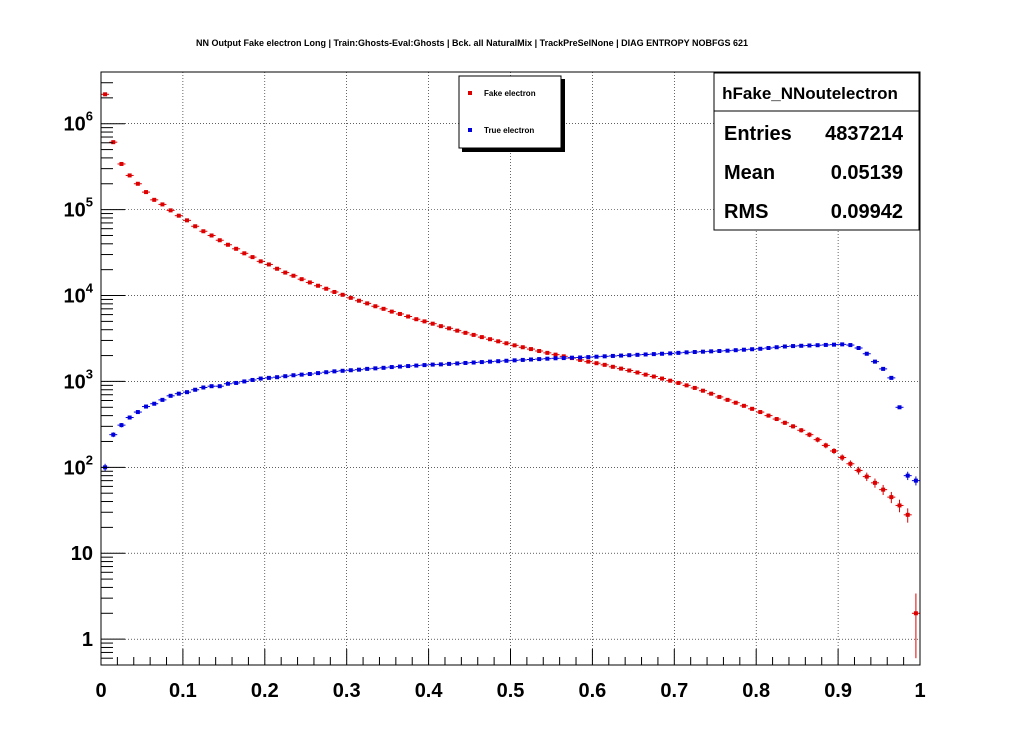 Image resolution: width=1020 pixels, height=740 pixels. Describe the element at coordinates (756, 691) in the screenshot. I see `x-tick-label: 0.8` at that location.